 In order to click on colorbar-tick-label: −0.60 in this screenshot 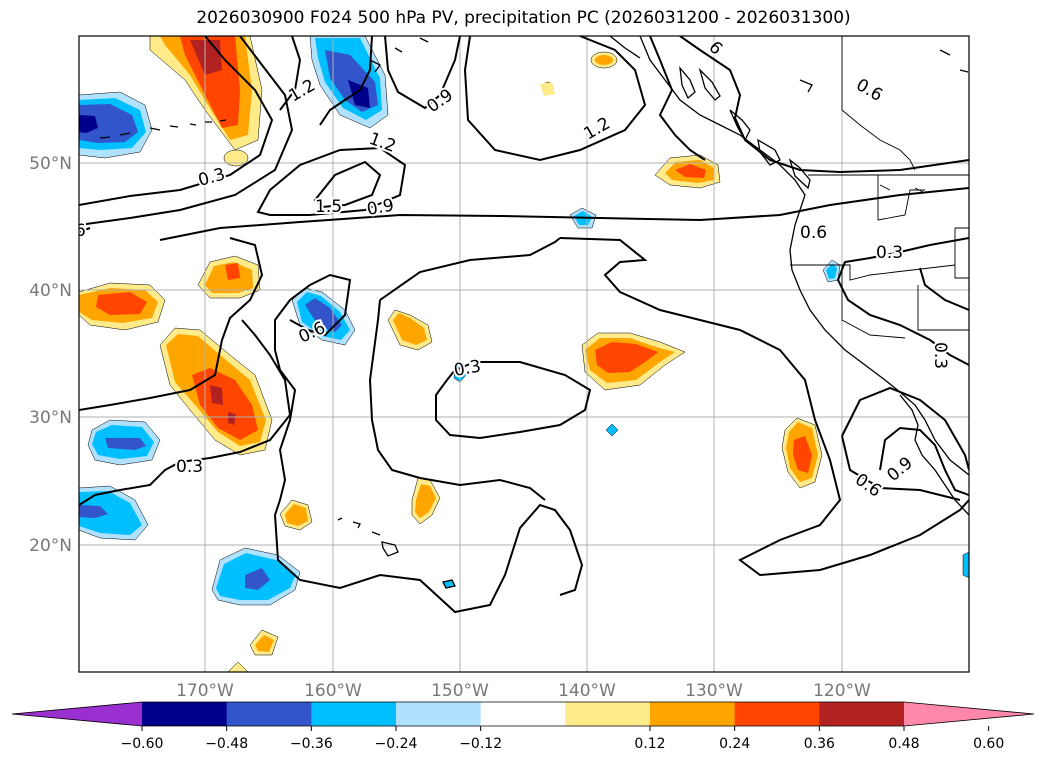, I will do `click(142, 744)`.